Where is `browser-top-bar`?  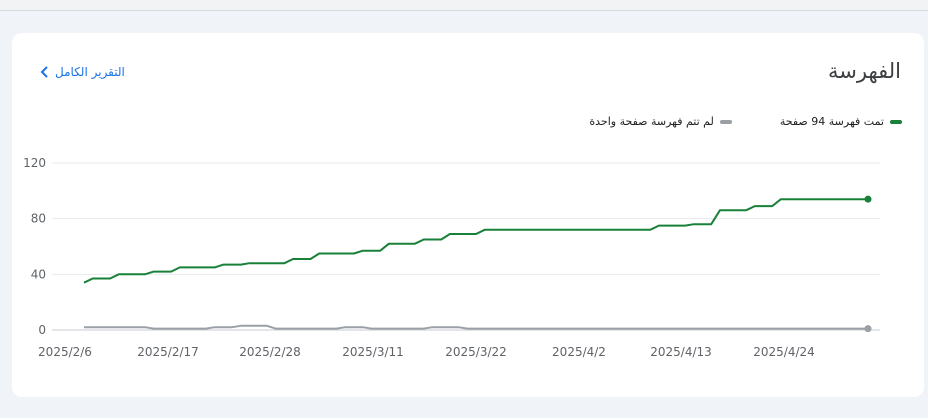
browser-top-bar is located at coordinates (464, 5).